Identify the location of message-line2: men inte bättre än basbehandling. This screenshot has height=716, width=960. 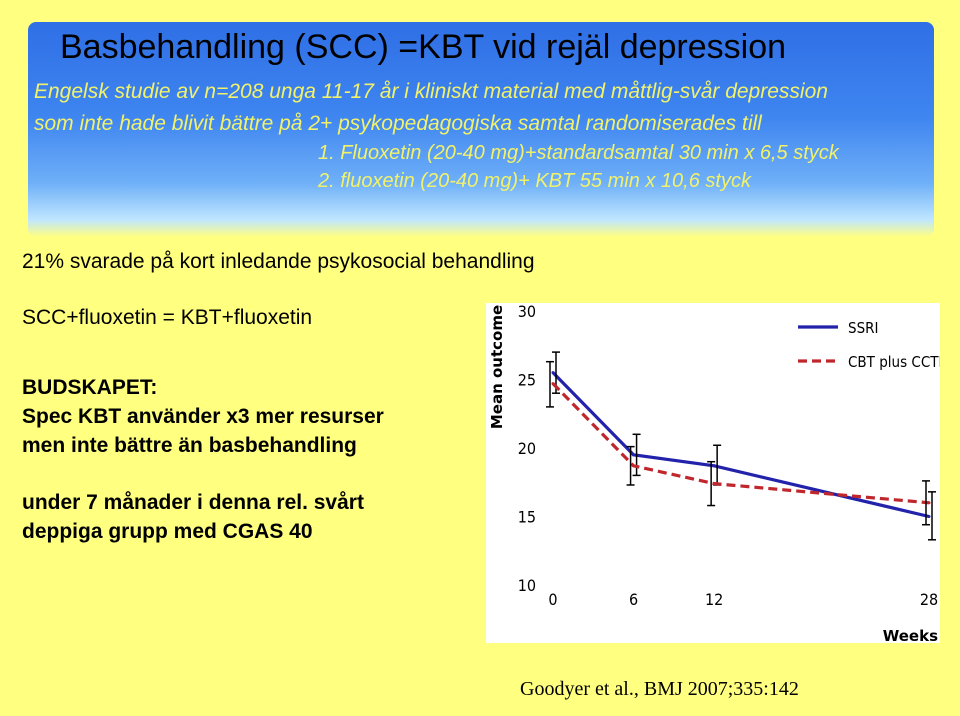
(189, 445).